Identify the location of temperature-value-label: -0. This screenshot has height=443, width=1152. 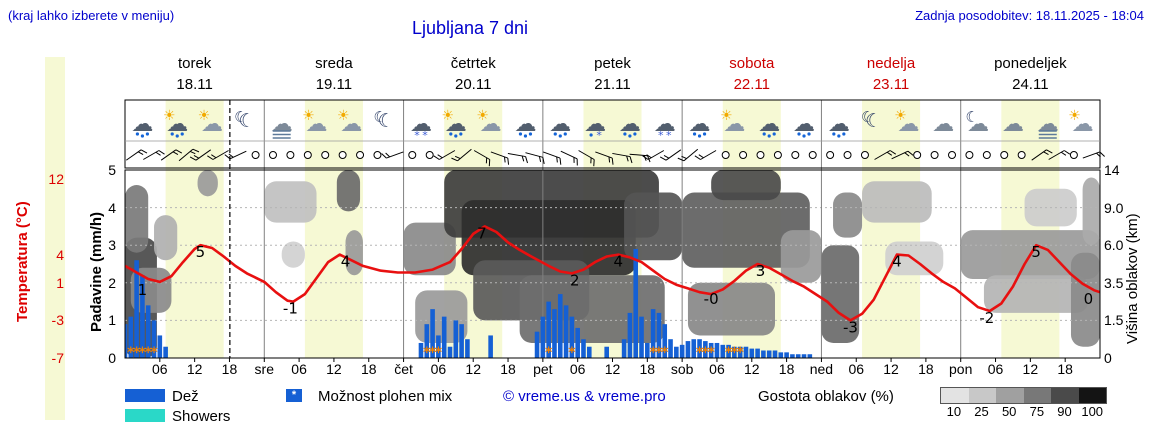
(711, 299).